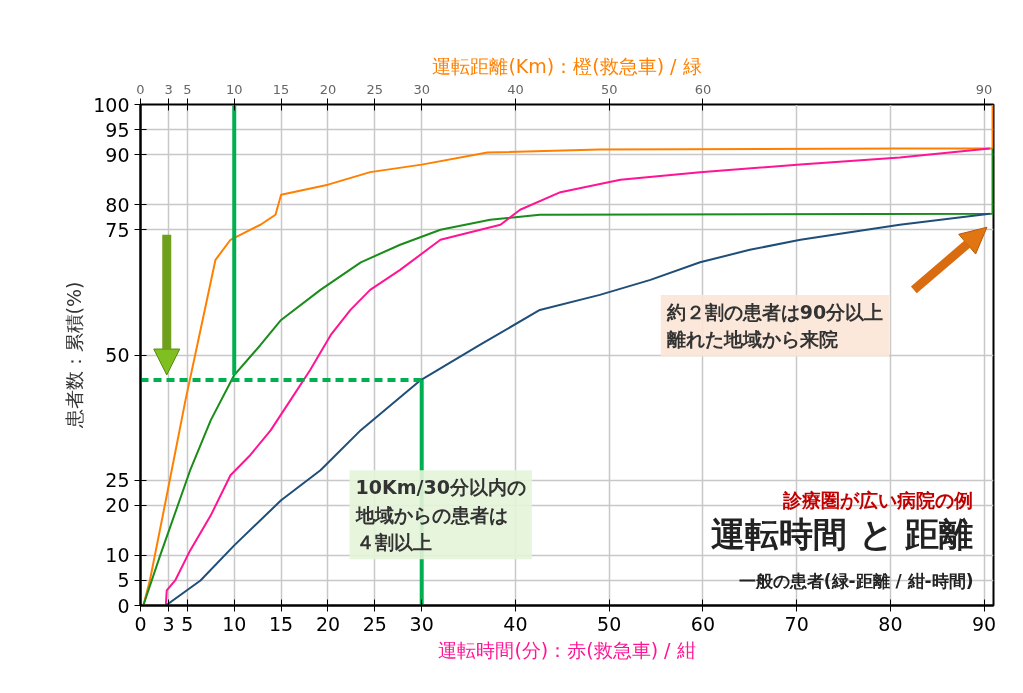  Describe the element at coordinates (117, 480) in the screenshot. I see `y-tick-label: 25` at that location.